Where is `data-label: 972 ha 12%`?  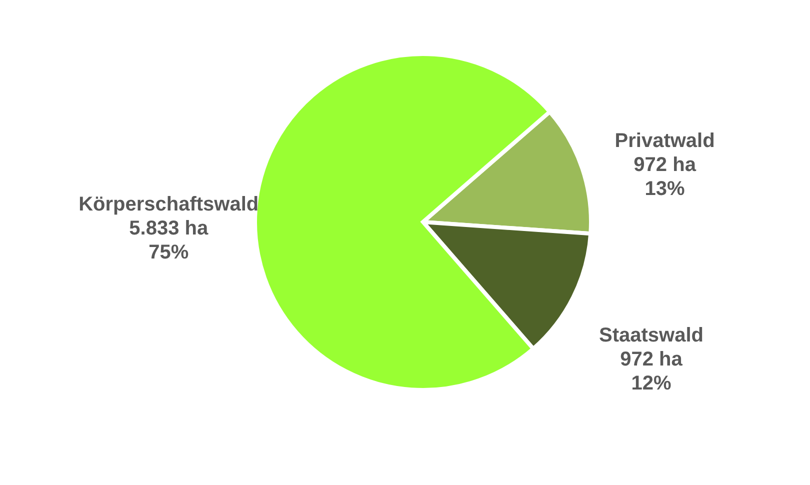 data-label: 972 ha 12% is located at coordinates (652, 371).